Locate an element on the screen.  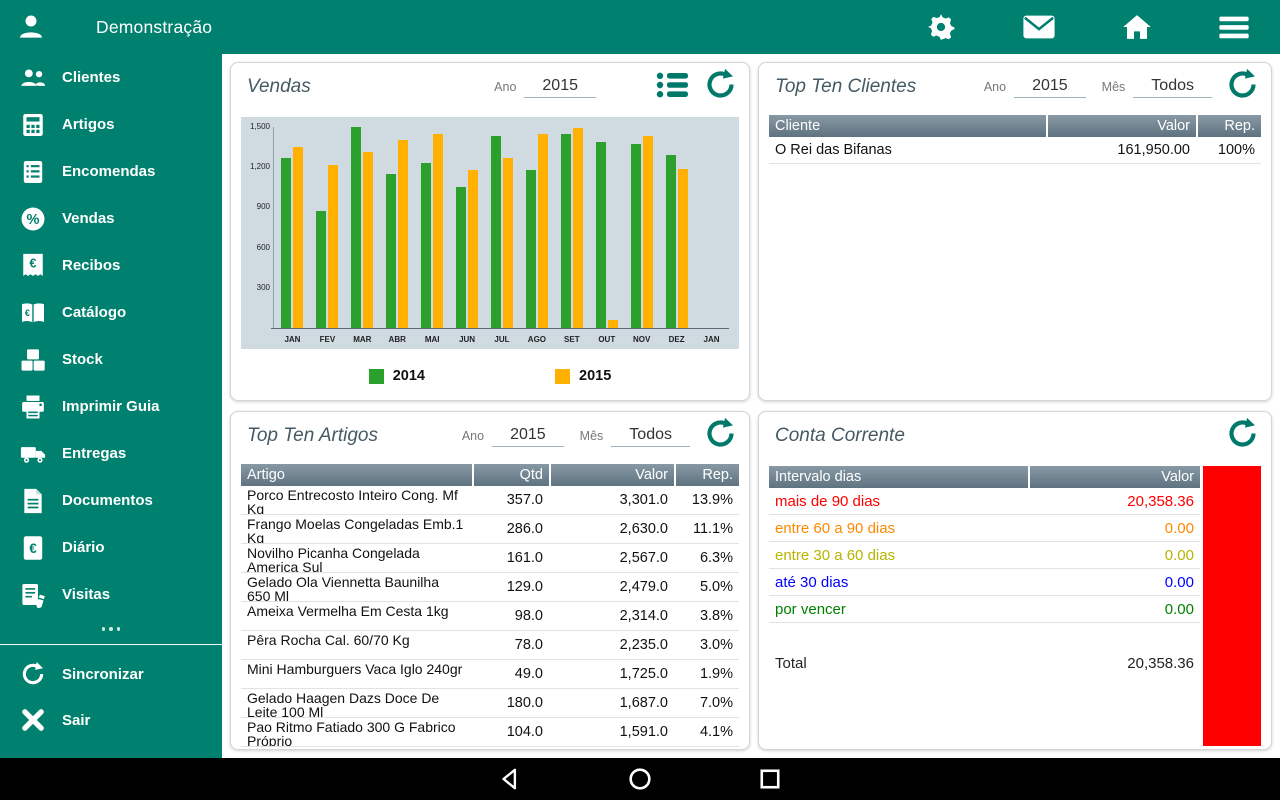
sidebar-item-entregas: Entregas is located at coordinates (111, 453).